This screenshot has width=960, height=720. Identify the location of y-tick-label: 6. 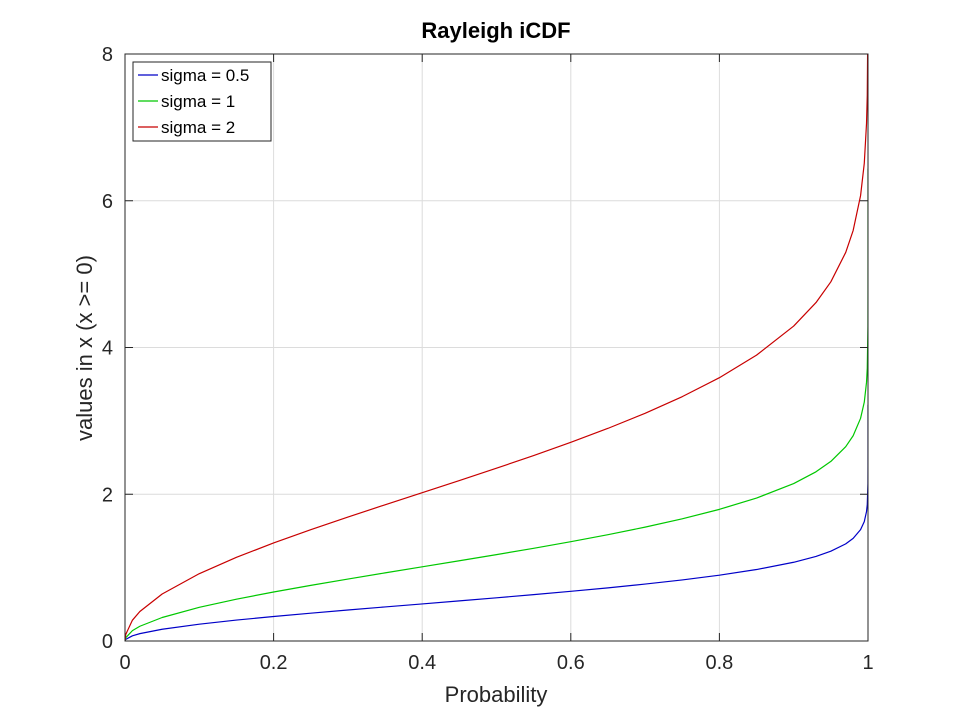
(107, 202).